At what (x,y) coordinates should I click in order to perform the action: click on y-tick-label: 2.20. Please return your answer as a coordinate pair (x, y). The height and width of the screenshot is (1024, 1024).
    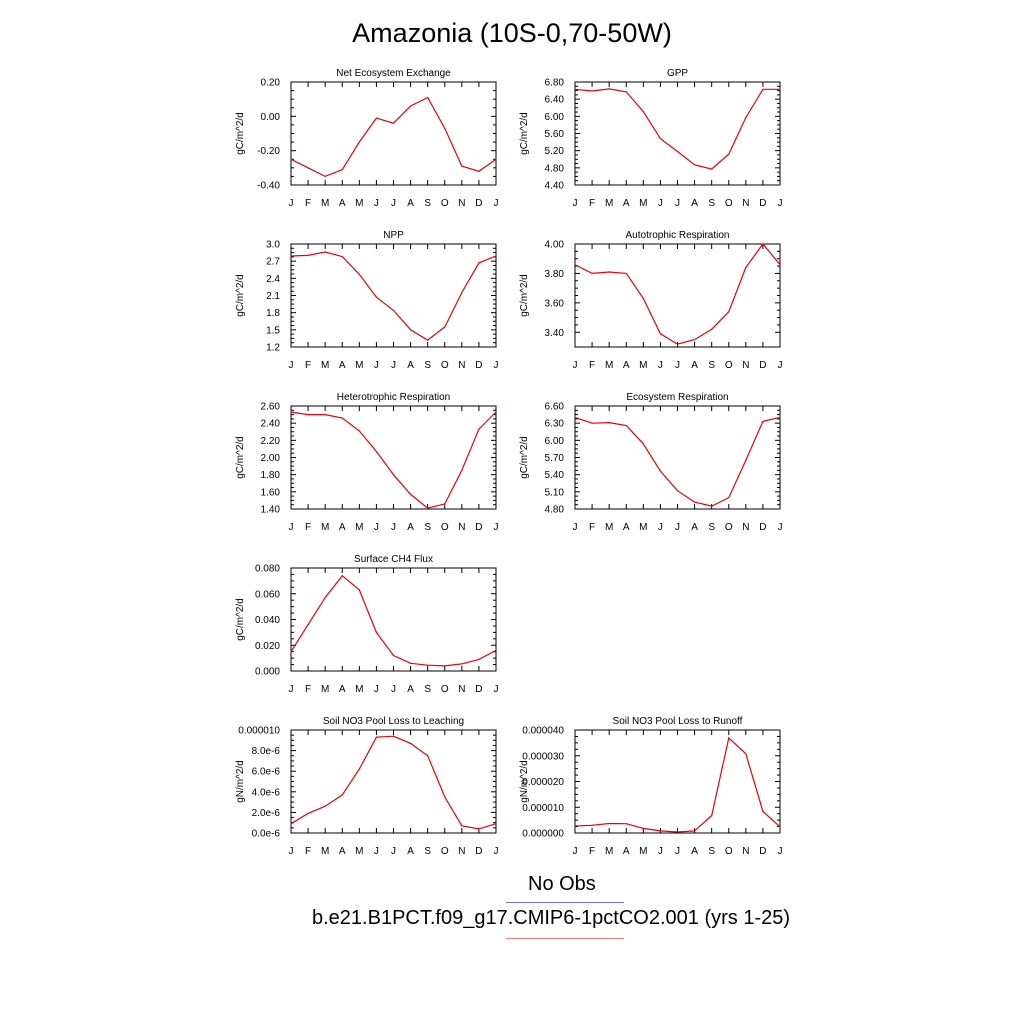
    Looking at the image, I should click on (271, 441).